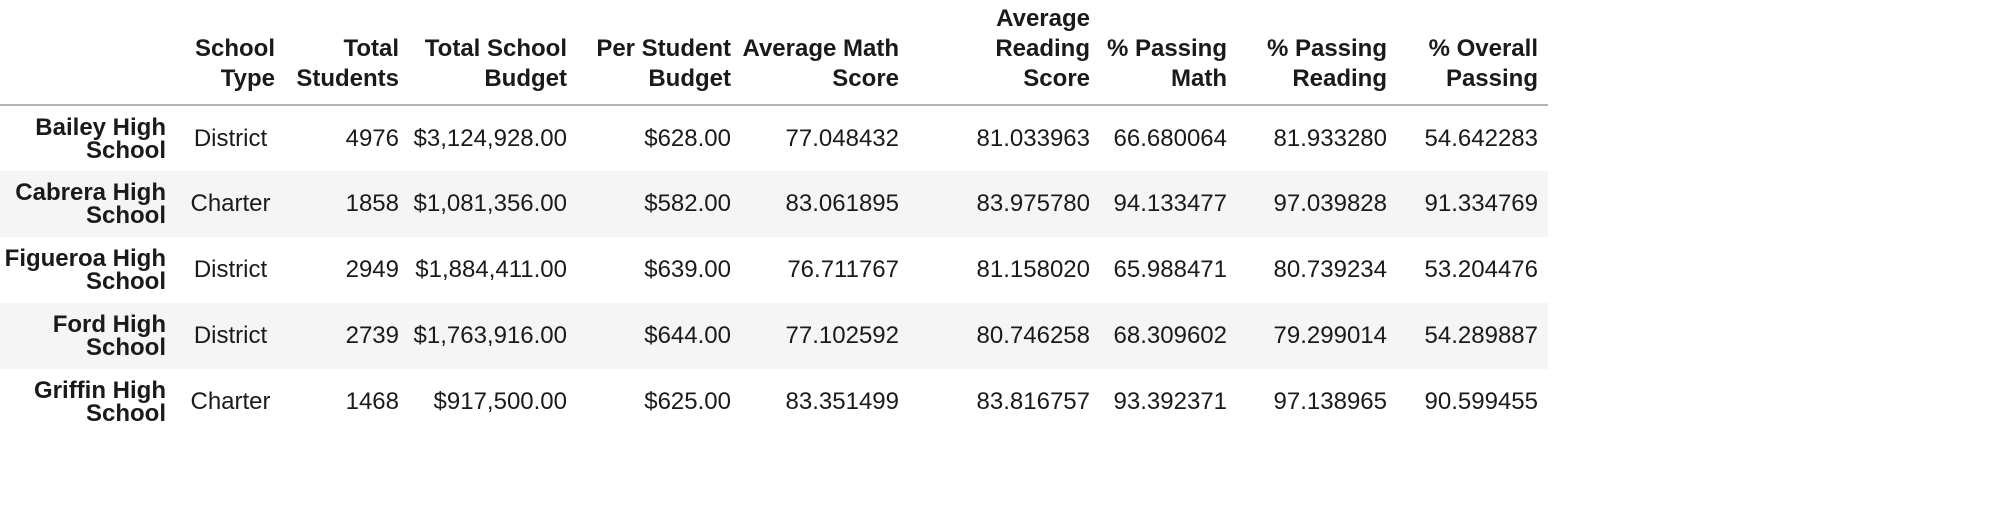 The height and width of the screenshot is (524, 2000). I want to click on cell-average-reading-score: 80.746258, so click(1033, 335).